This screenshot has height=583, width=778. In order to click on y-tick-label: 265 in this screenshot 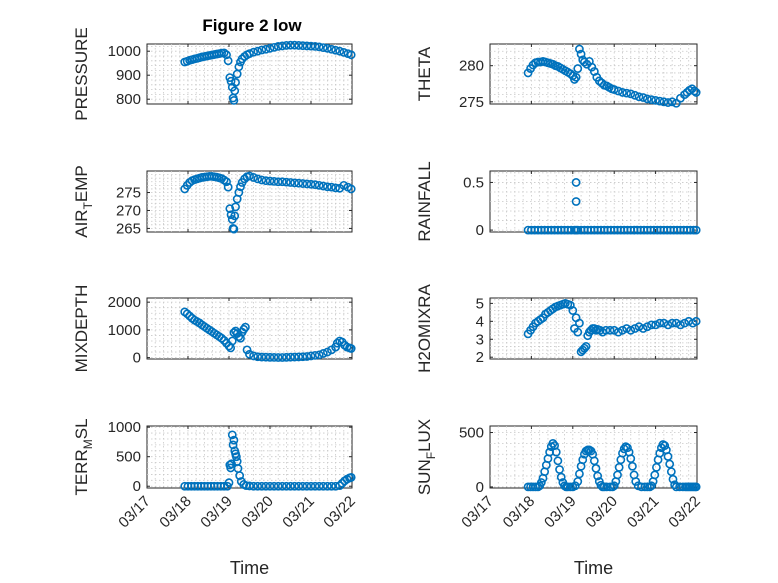, I will do `click(128, 228)`.